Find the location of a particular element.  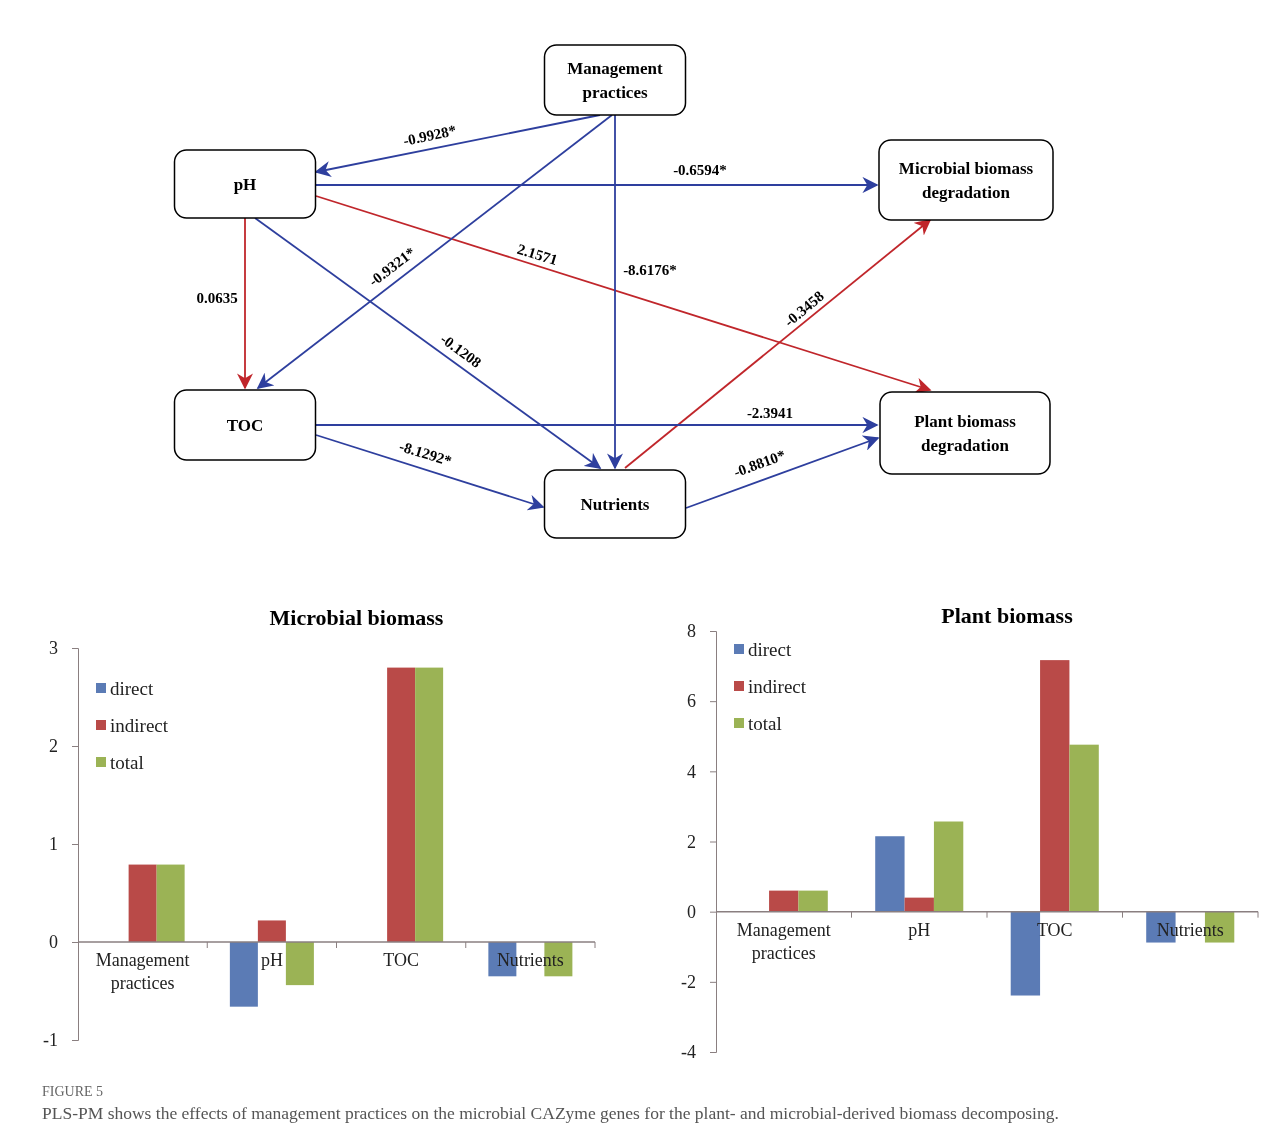

category-label: pH is located at coordinates (245, 184).